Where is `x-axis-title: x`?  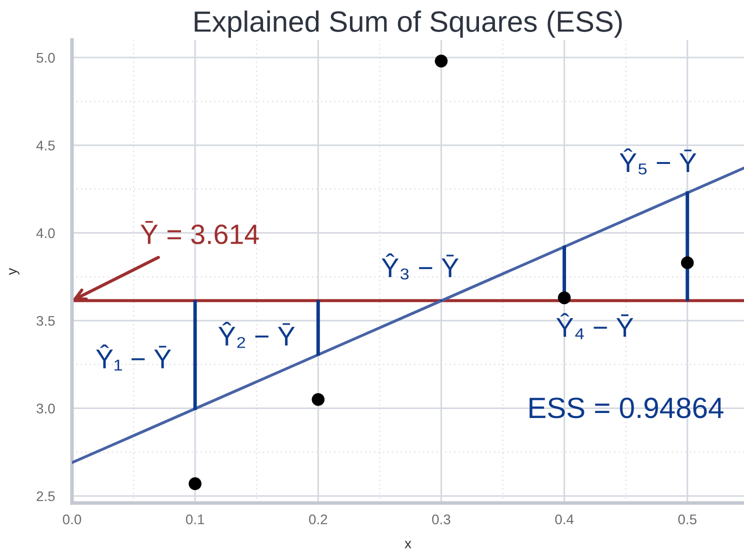 x-axis-title: x is located at coordinates (408, 544).